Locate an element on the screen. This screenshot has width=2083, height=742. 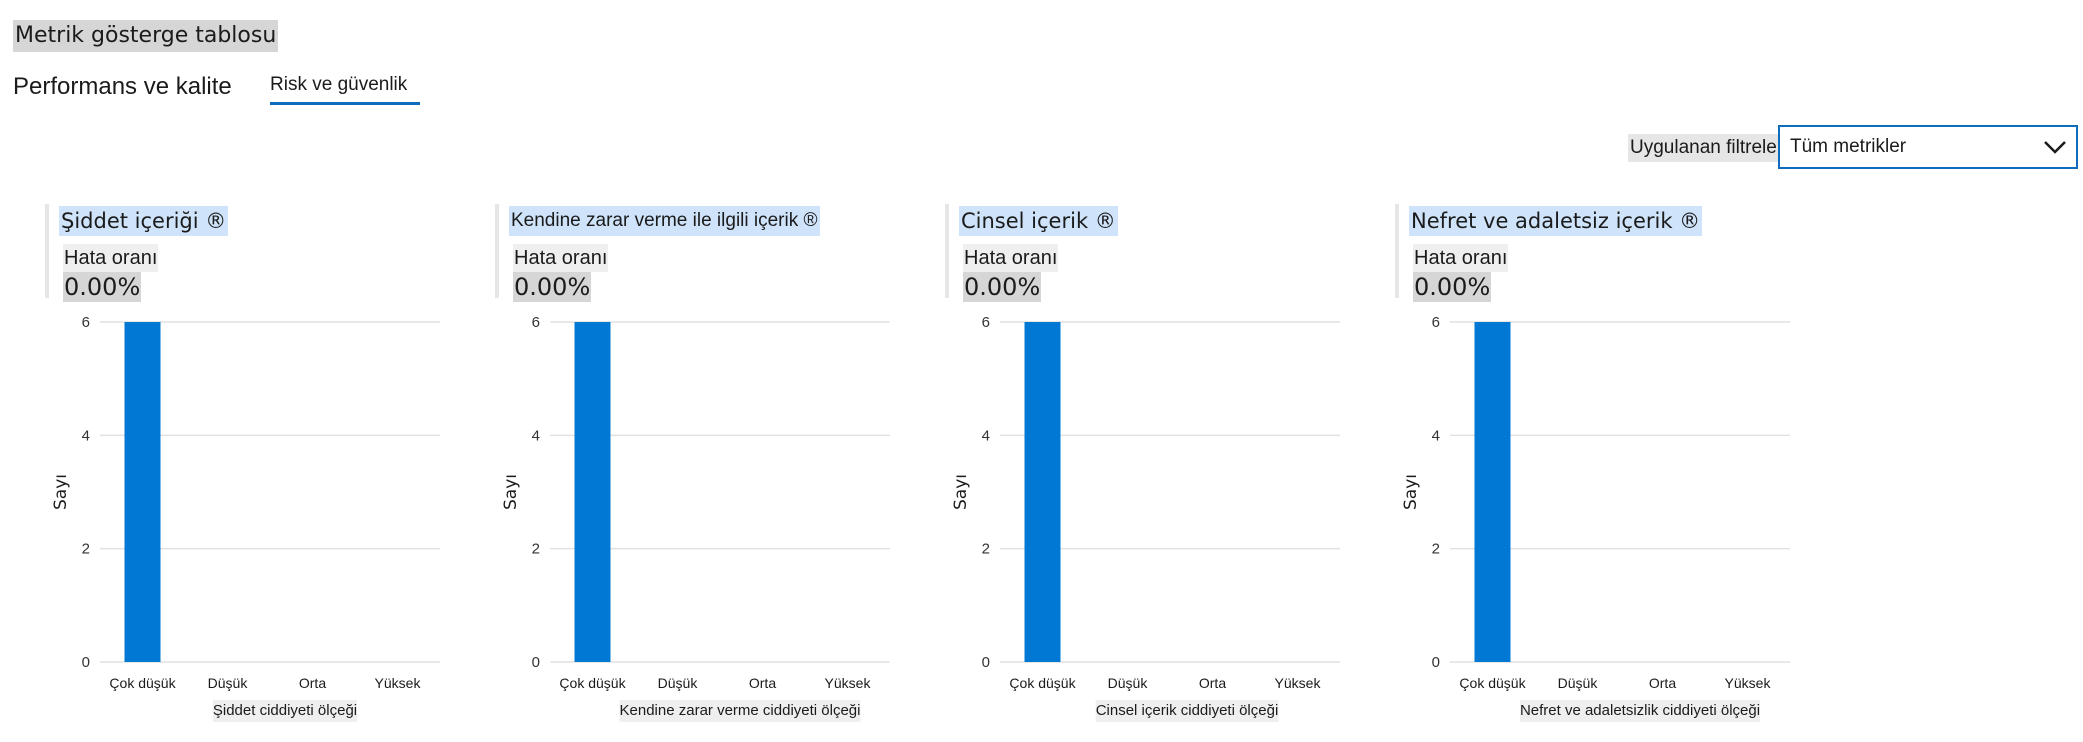
card-title: Şiddet içeriği ® is located at coordinates (144, 221).